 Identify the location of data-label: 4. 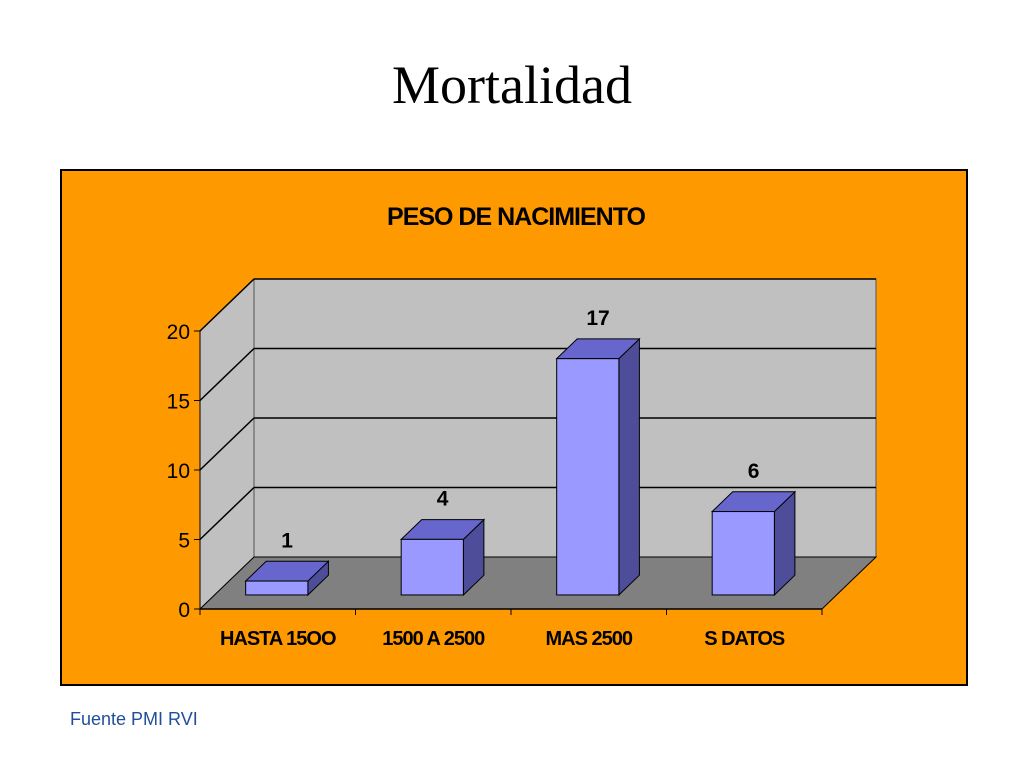
(443, 499).